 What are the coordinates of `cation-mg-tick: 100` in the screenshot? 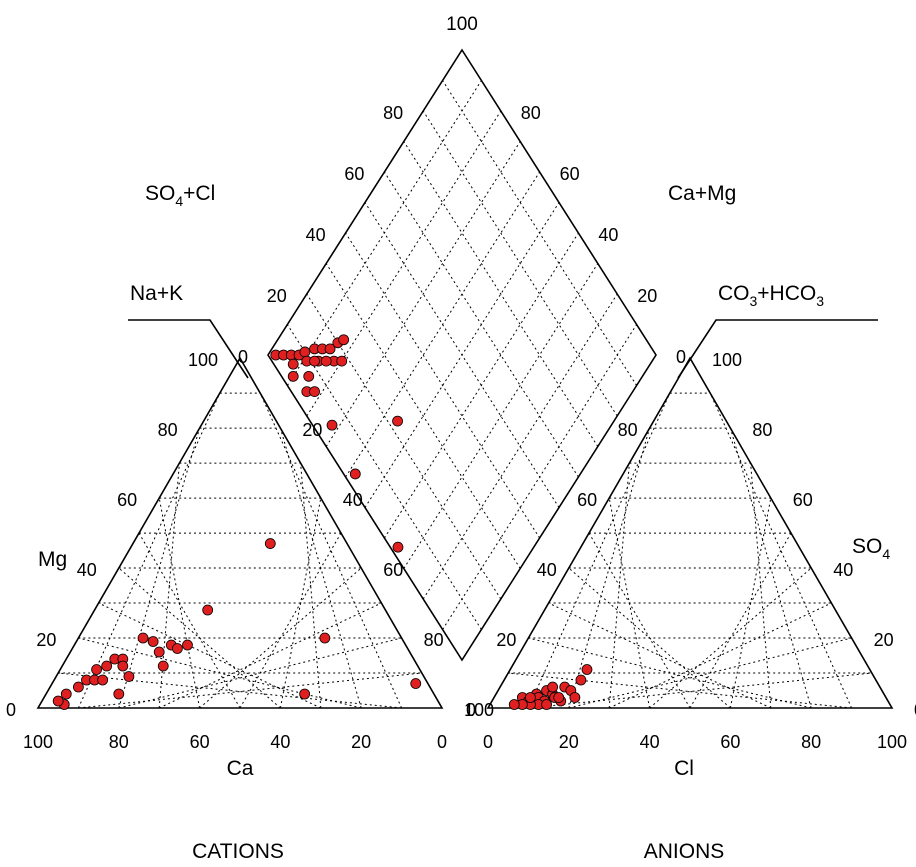 It's located at (203, 360).